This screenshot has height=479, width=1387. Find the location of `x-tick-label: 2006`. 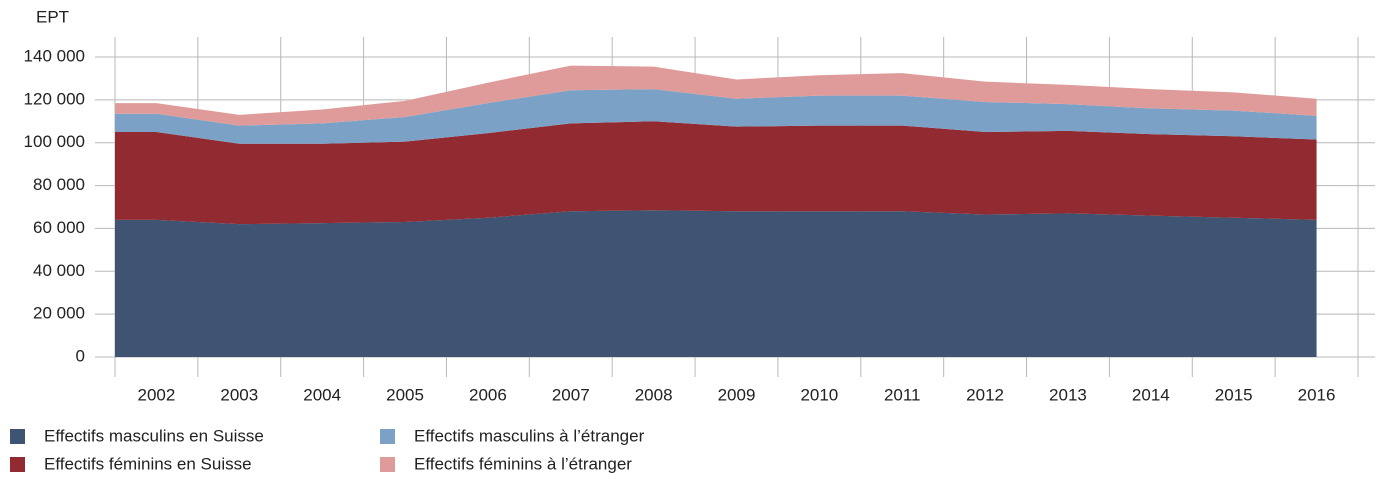

x-tick-label: 2006 is located at coordinates (488, 394).